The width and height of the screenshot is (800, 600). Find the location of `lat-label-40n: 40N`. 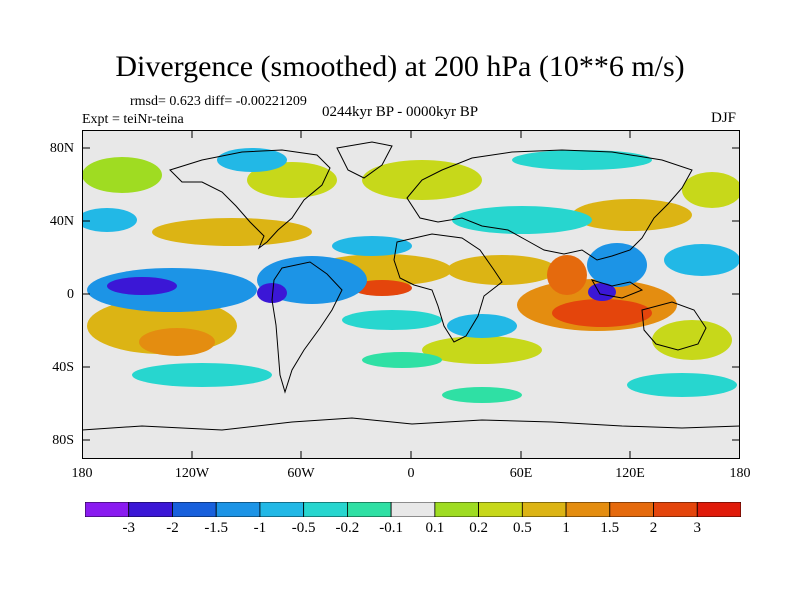

lat-label-40n: 40N is located at coordinates (61, 221).